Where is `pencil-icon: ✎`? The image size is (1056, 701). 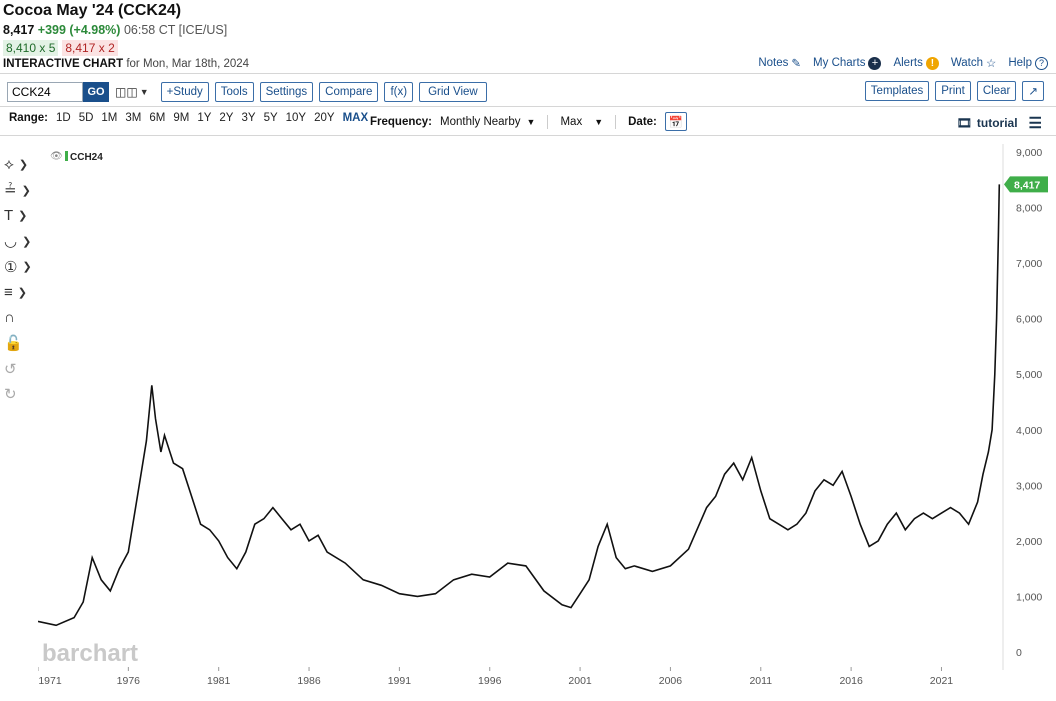
pencil-icon: ✎ is located at coordinates (796, 64).